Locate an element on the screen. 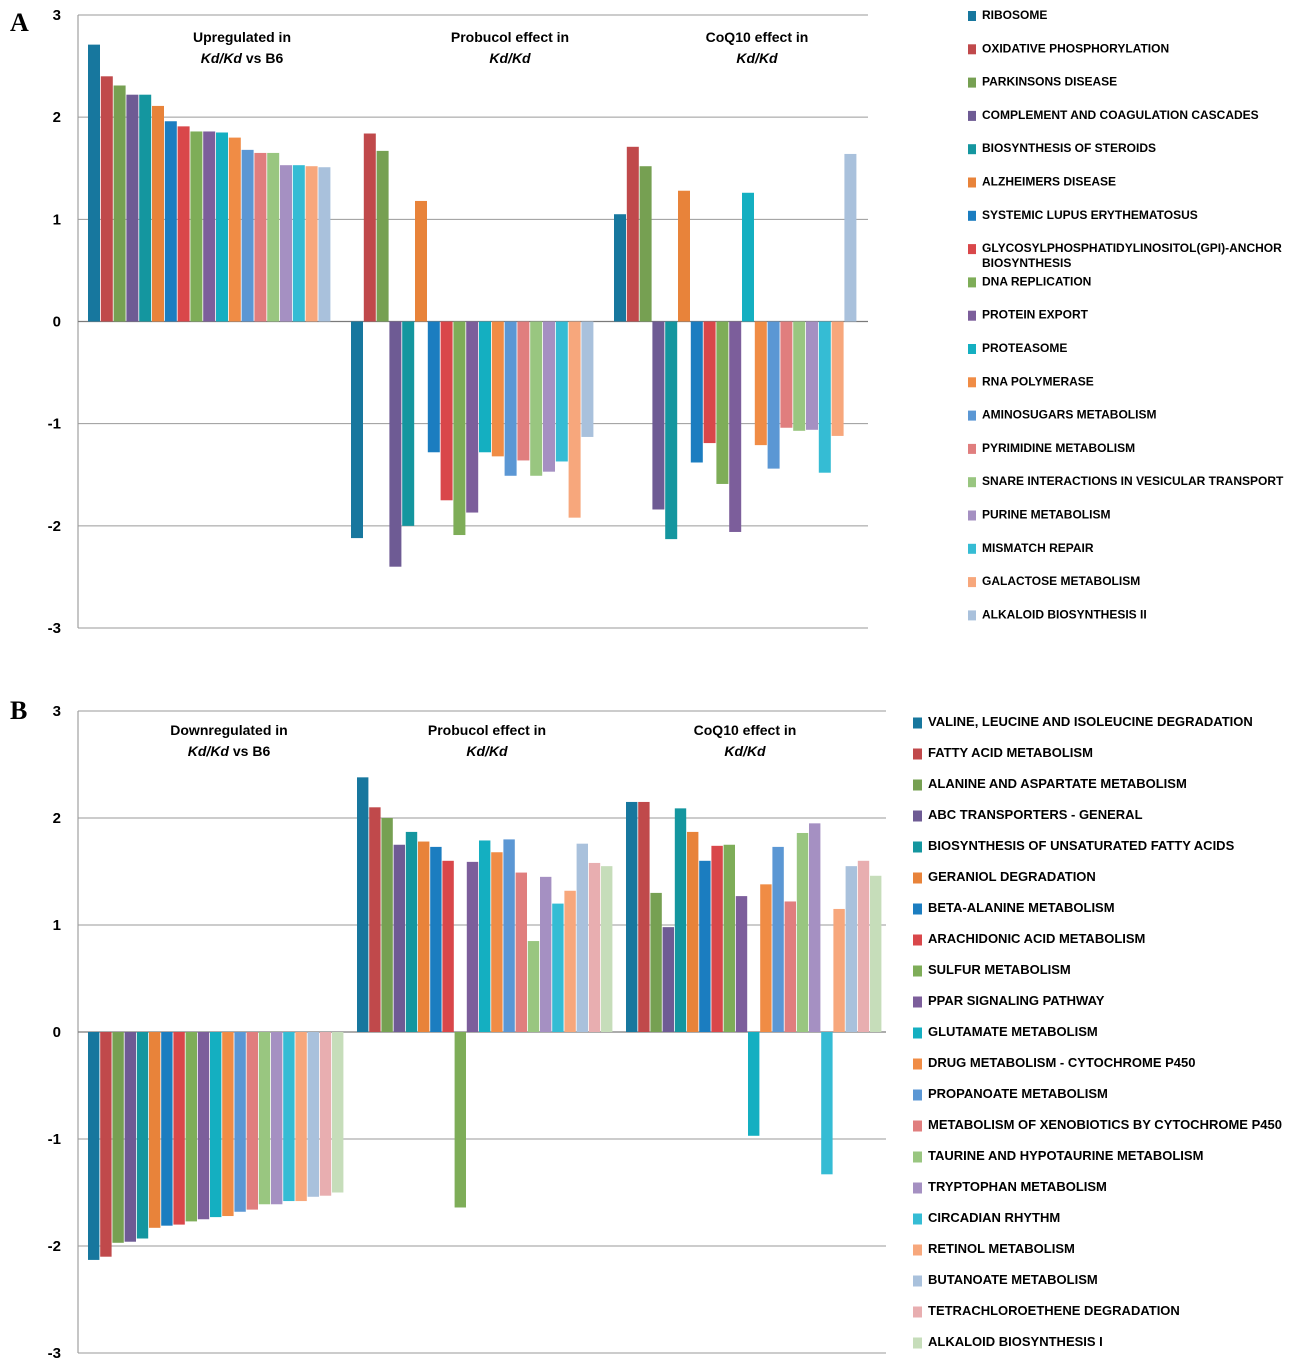  legend-label: ARACHIDONIC ACID METABOLISM is located at coordinates (1036, 938).